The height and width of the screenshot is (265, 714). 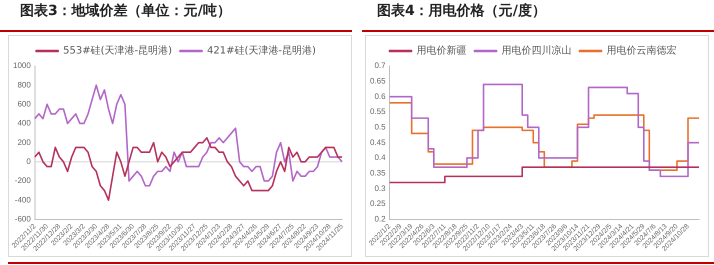 I want to click on legend-label: 421#硅(天津港-昆明港), so click(x=261, y=50).